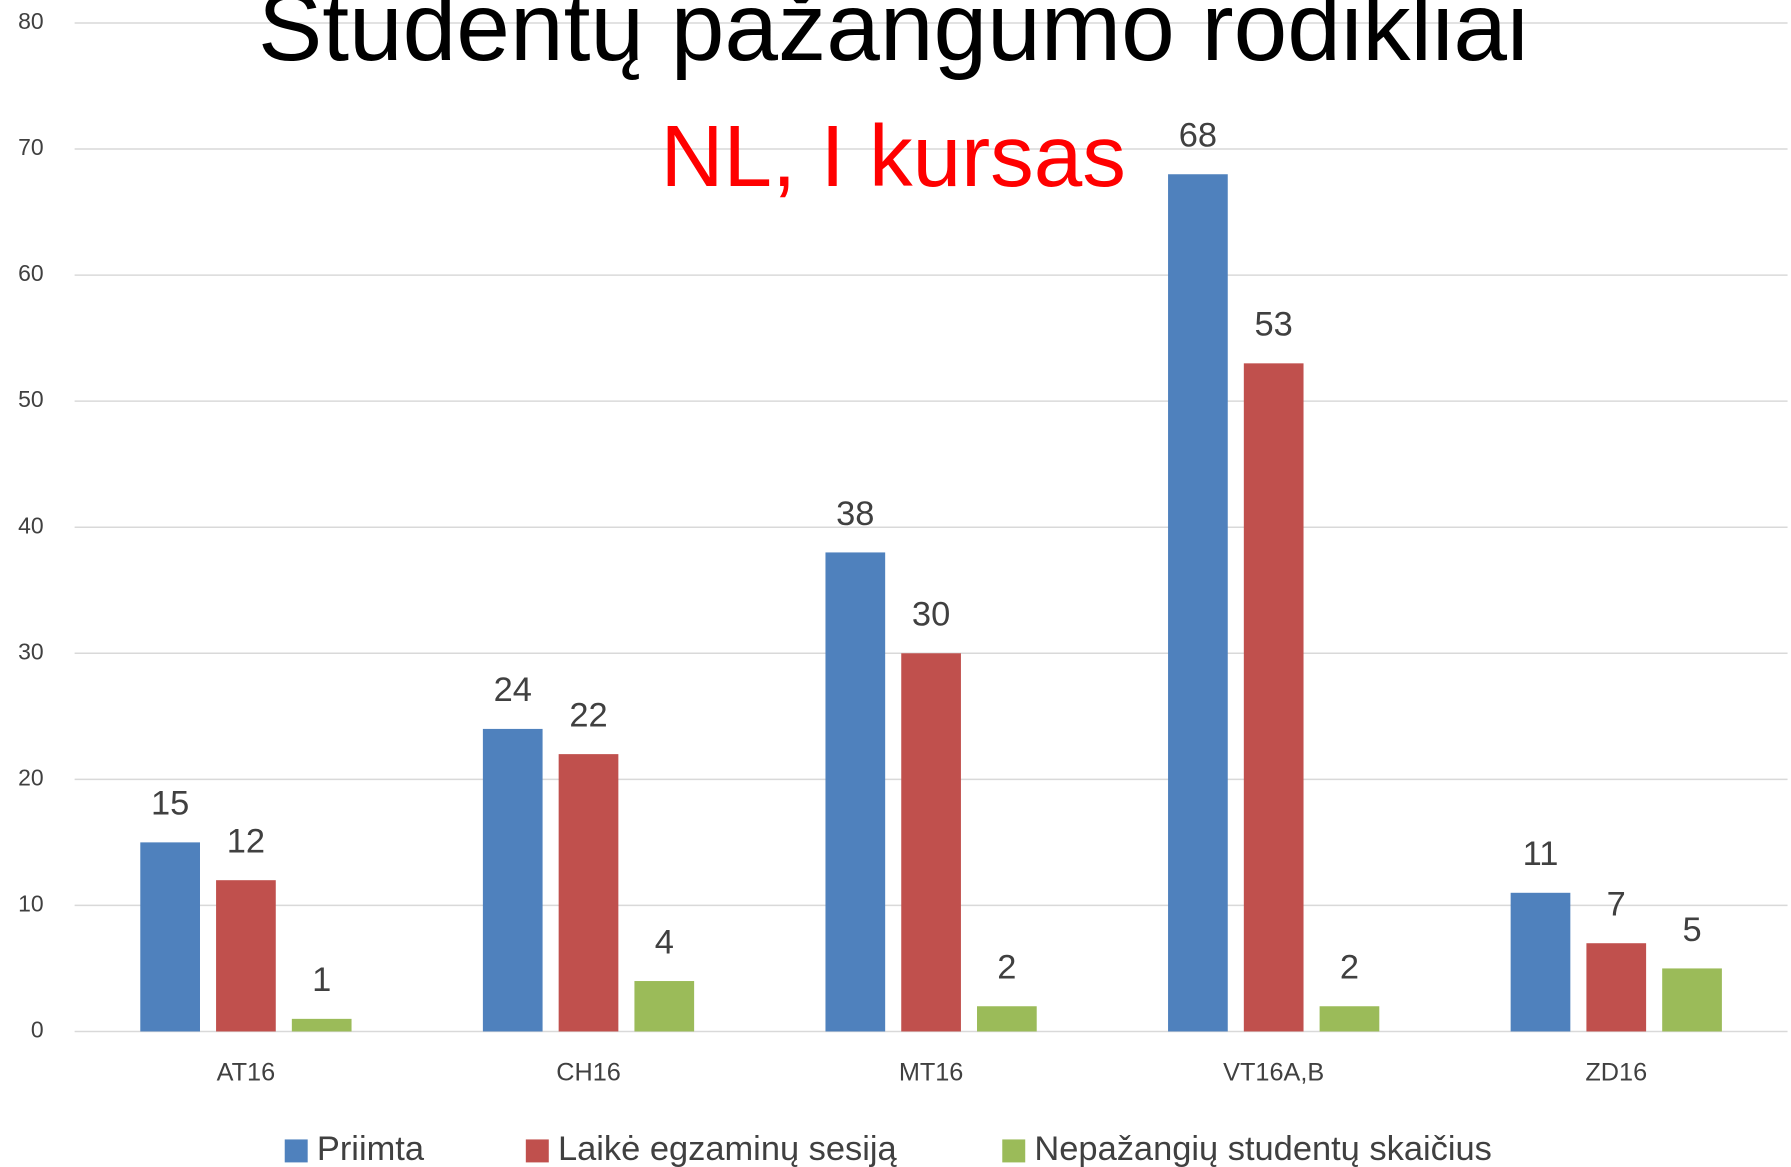  I want to click on chart-subtitle: NL, I kursas, so click(892, 156).